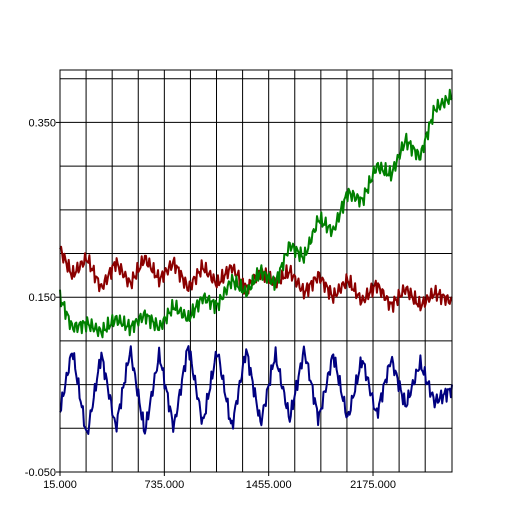  I want to click on x-tick-label: 1455.000, so click(269, 485).